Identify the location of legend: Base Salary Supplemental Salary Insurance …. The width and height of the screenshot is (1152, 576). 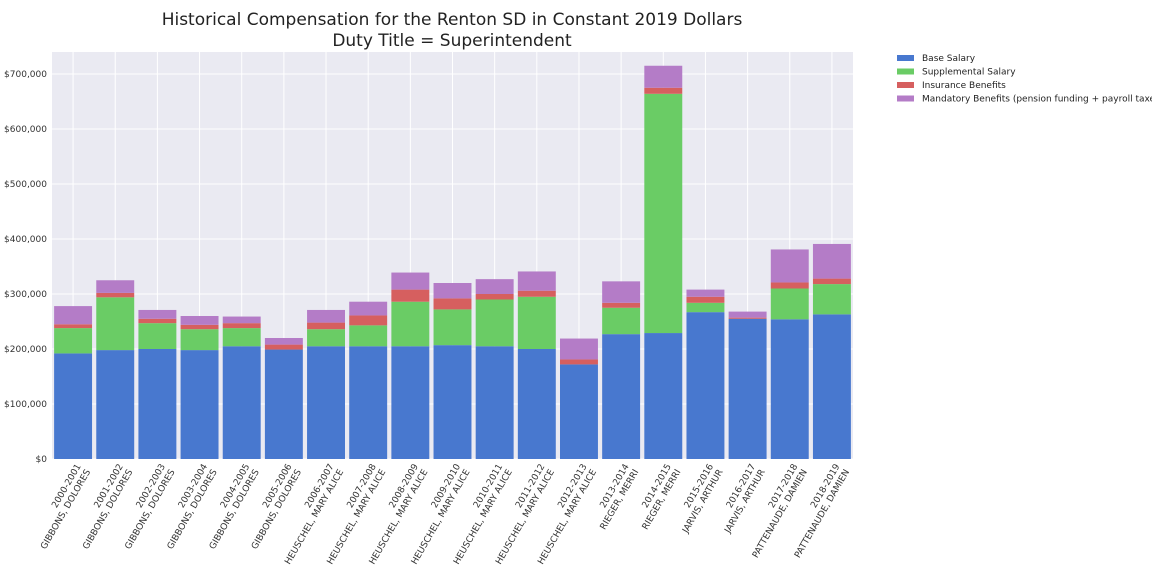
(1024, 79).